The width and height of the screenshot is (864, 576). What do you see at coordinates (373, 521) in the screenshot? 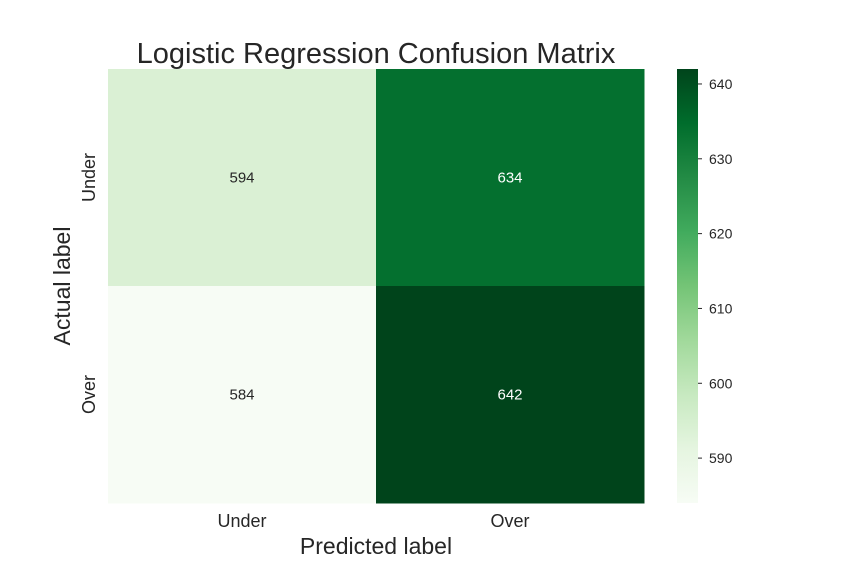
I see `x-tick-labels: Under Over` at bounding box center [373, 521].